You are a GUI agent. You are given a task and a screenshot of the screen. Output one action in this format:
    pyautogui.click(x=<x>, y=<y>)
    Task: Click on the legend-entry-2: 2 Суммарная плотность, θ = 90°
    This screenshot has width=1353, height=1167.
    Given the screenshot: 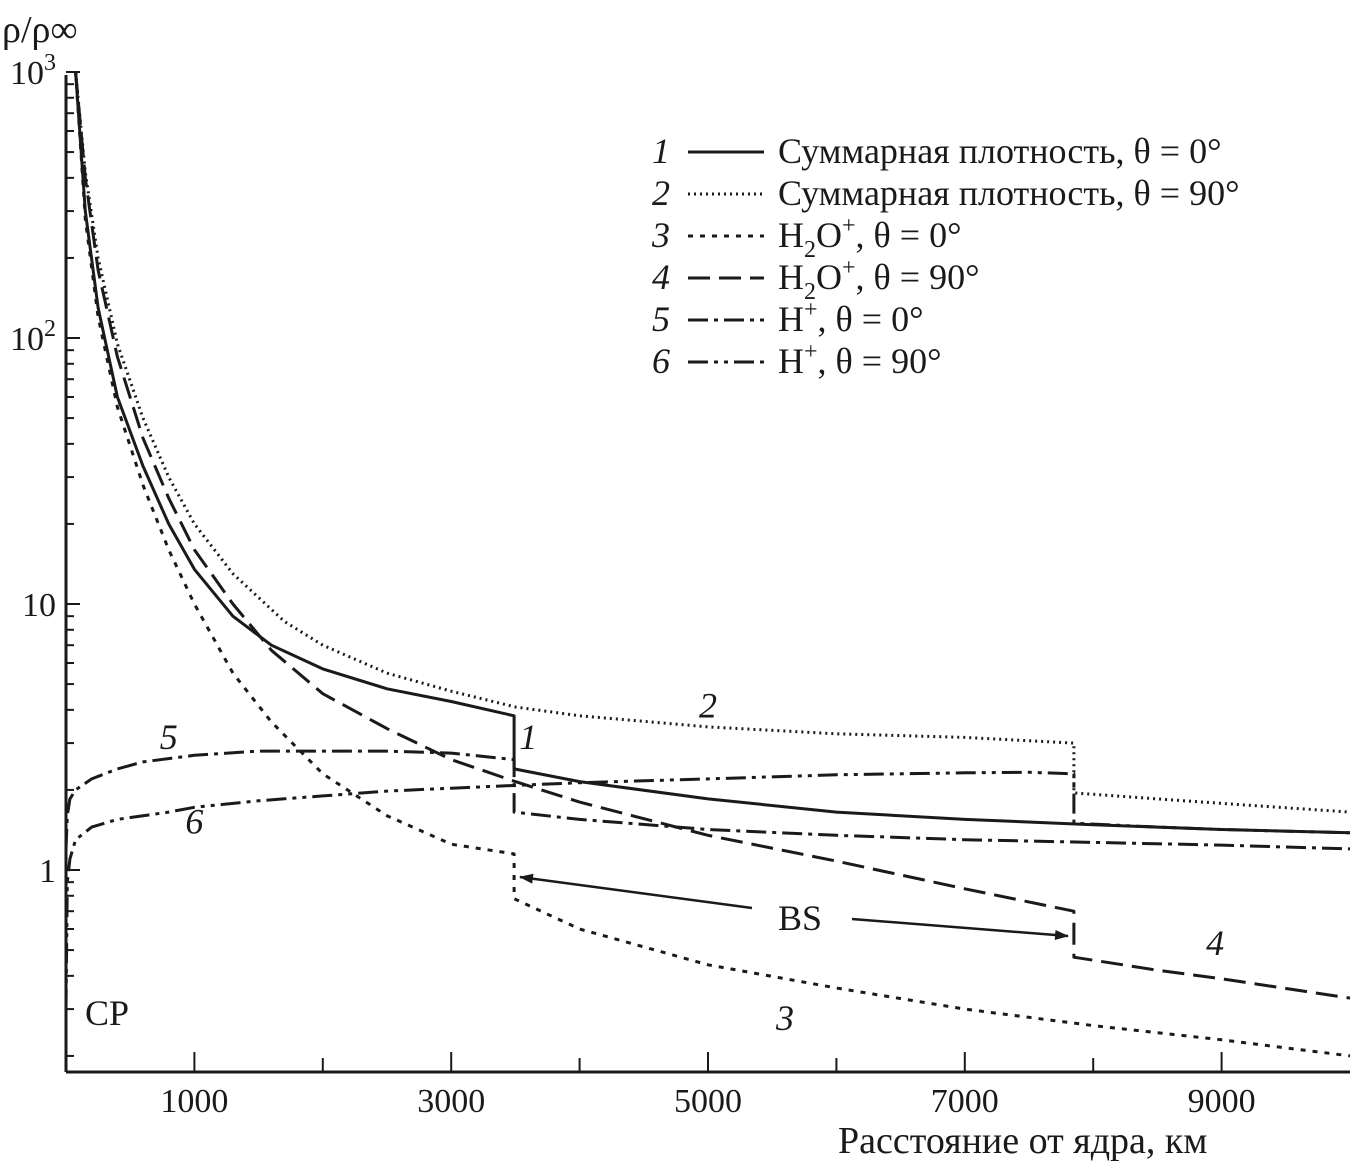 What is the action you would take?
    pyautogui.click(x=945, y=193)
    